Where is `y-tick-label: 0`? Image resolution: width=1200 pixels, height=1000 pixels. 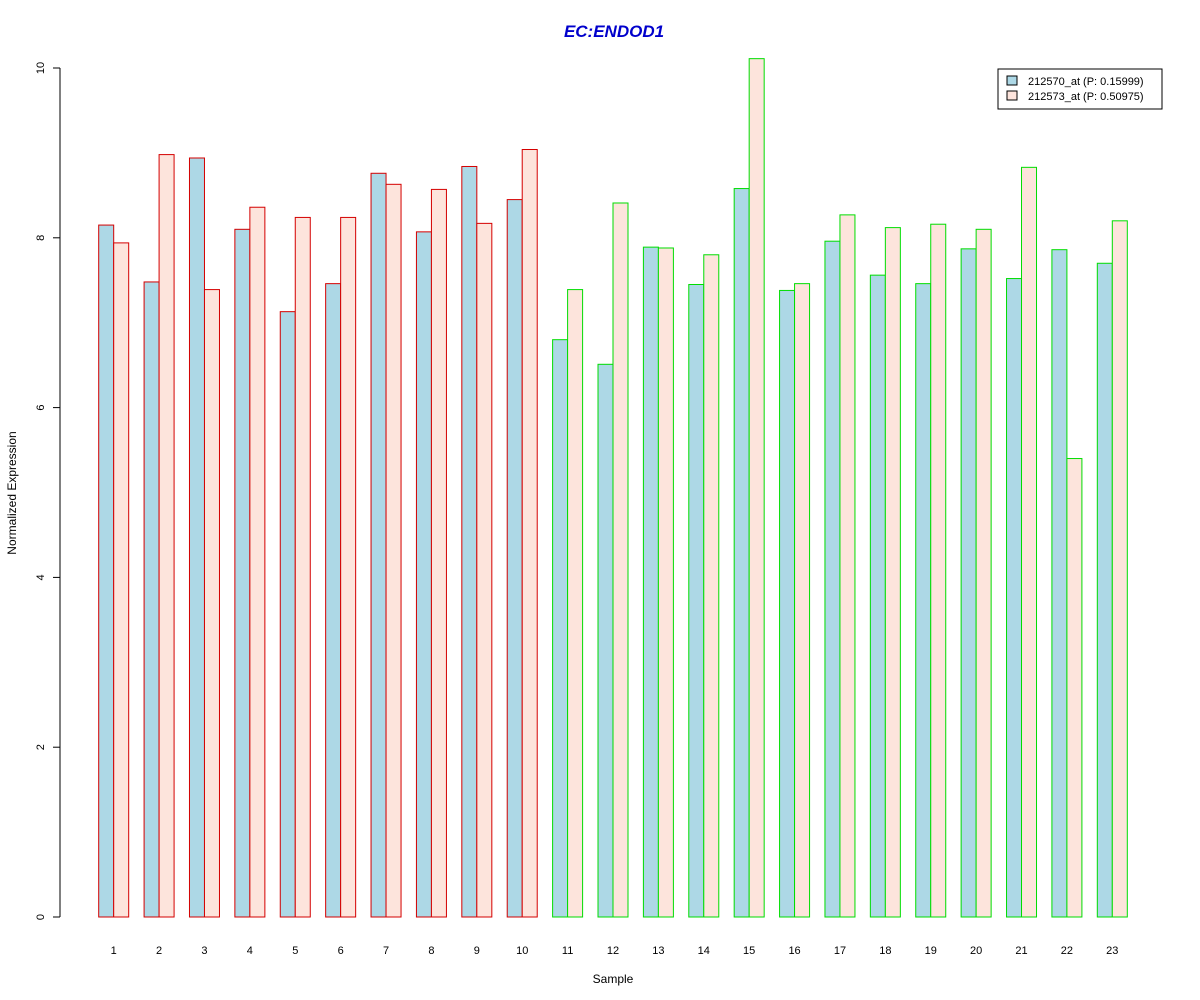 y-tick-label: 0 is located at coordinates (41, 917).